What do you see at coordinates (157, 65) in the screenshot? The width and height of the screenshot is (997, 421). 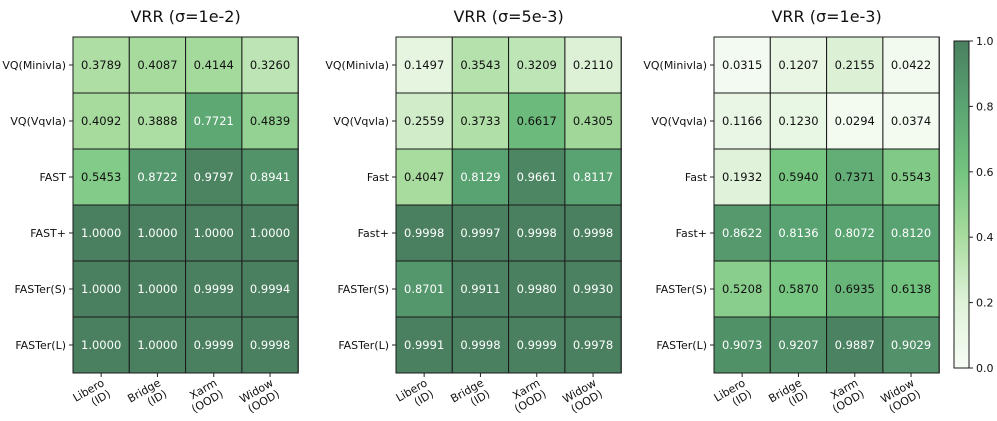 I see `cell-value-label: 0.4087` at bounding box center [157, 65].